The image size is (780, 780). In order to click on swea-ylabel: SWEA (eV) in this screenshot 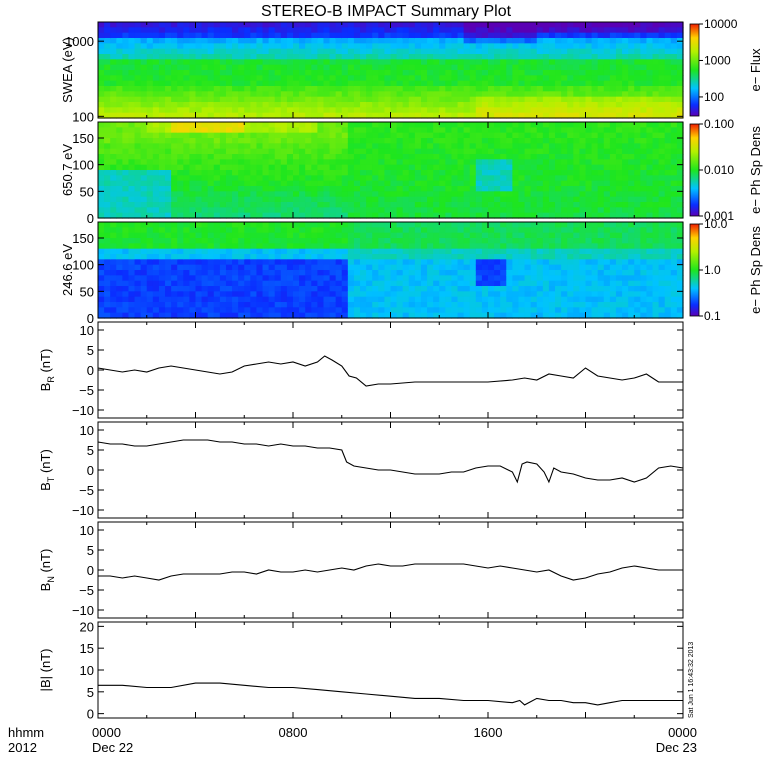, I will do `click(67, 70)`.